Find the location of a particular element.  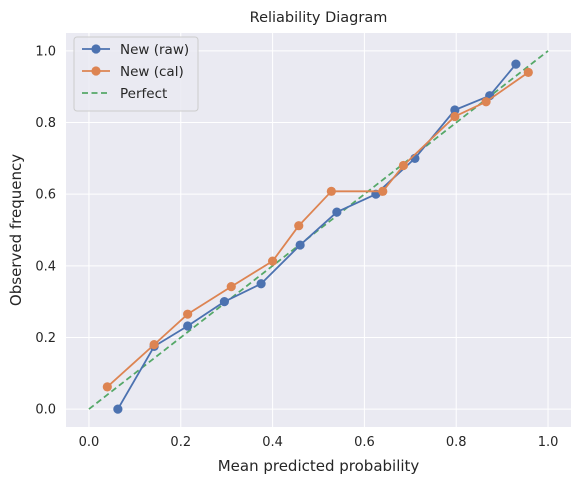

y-tick-label: 0.0 is located at coordinates (45, 410).